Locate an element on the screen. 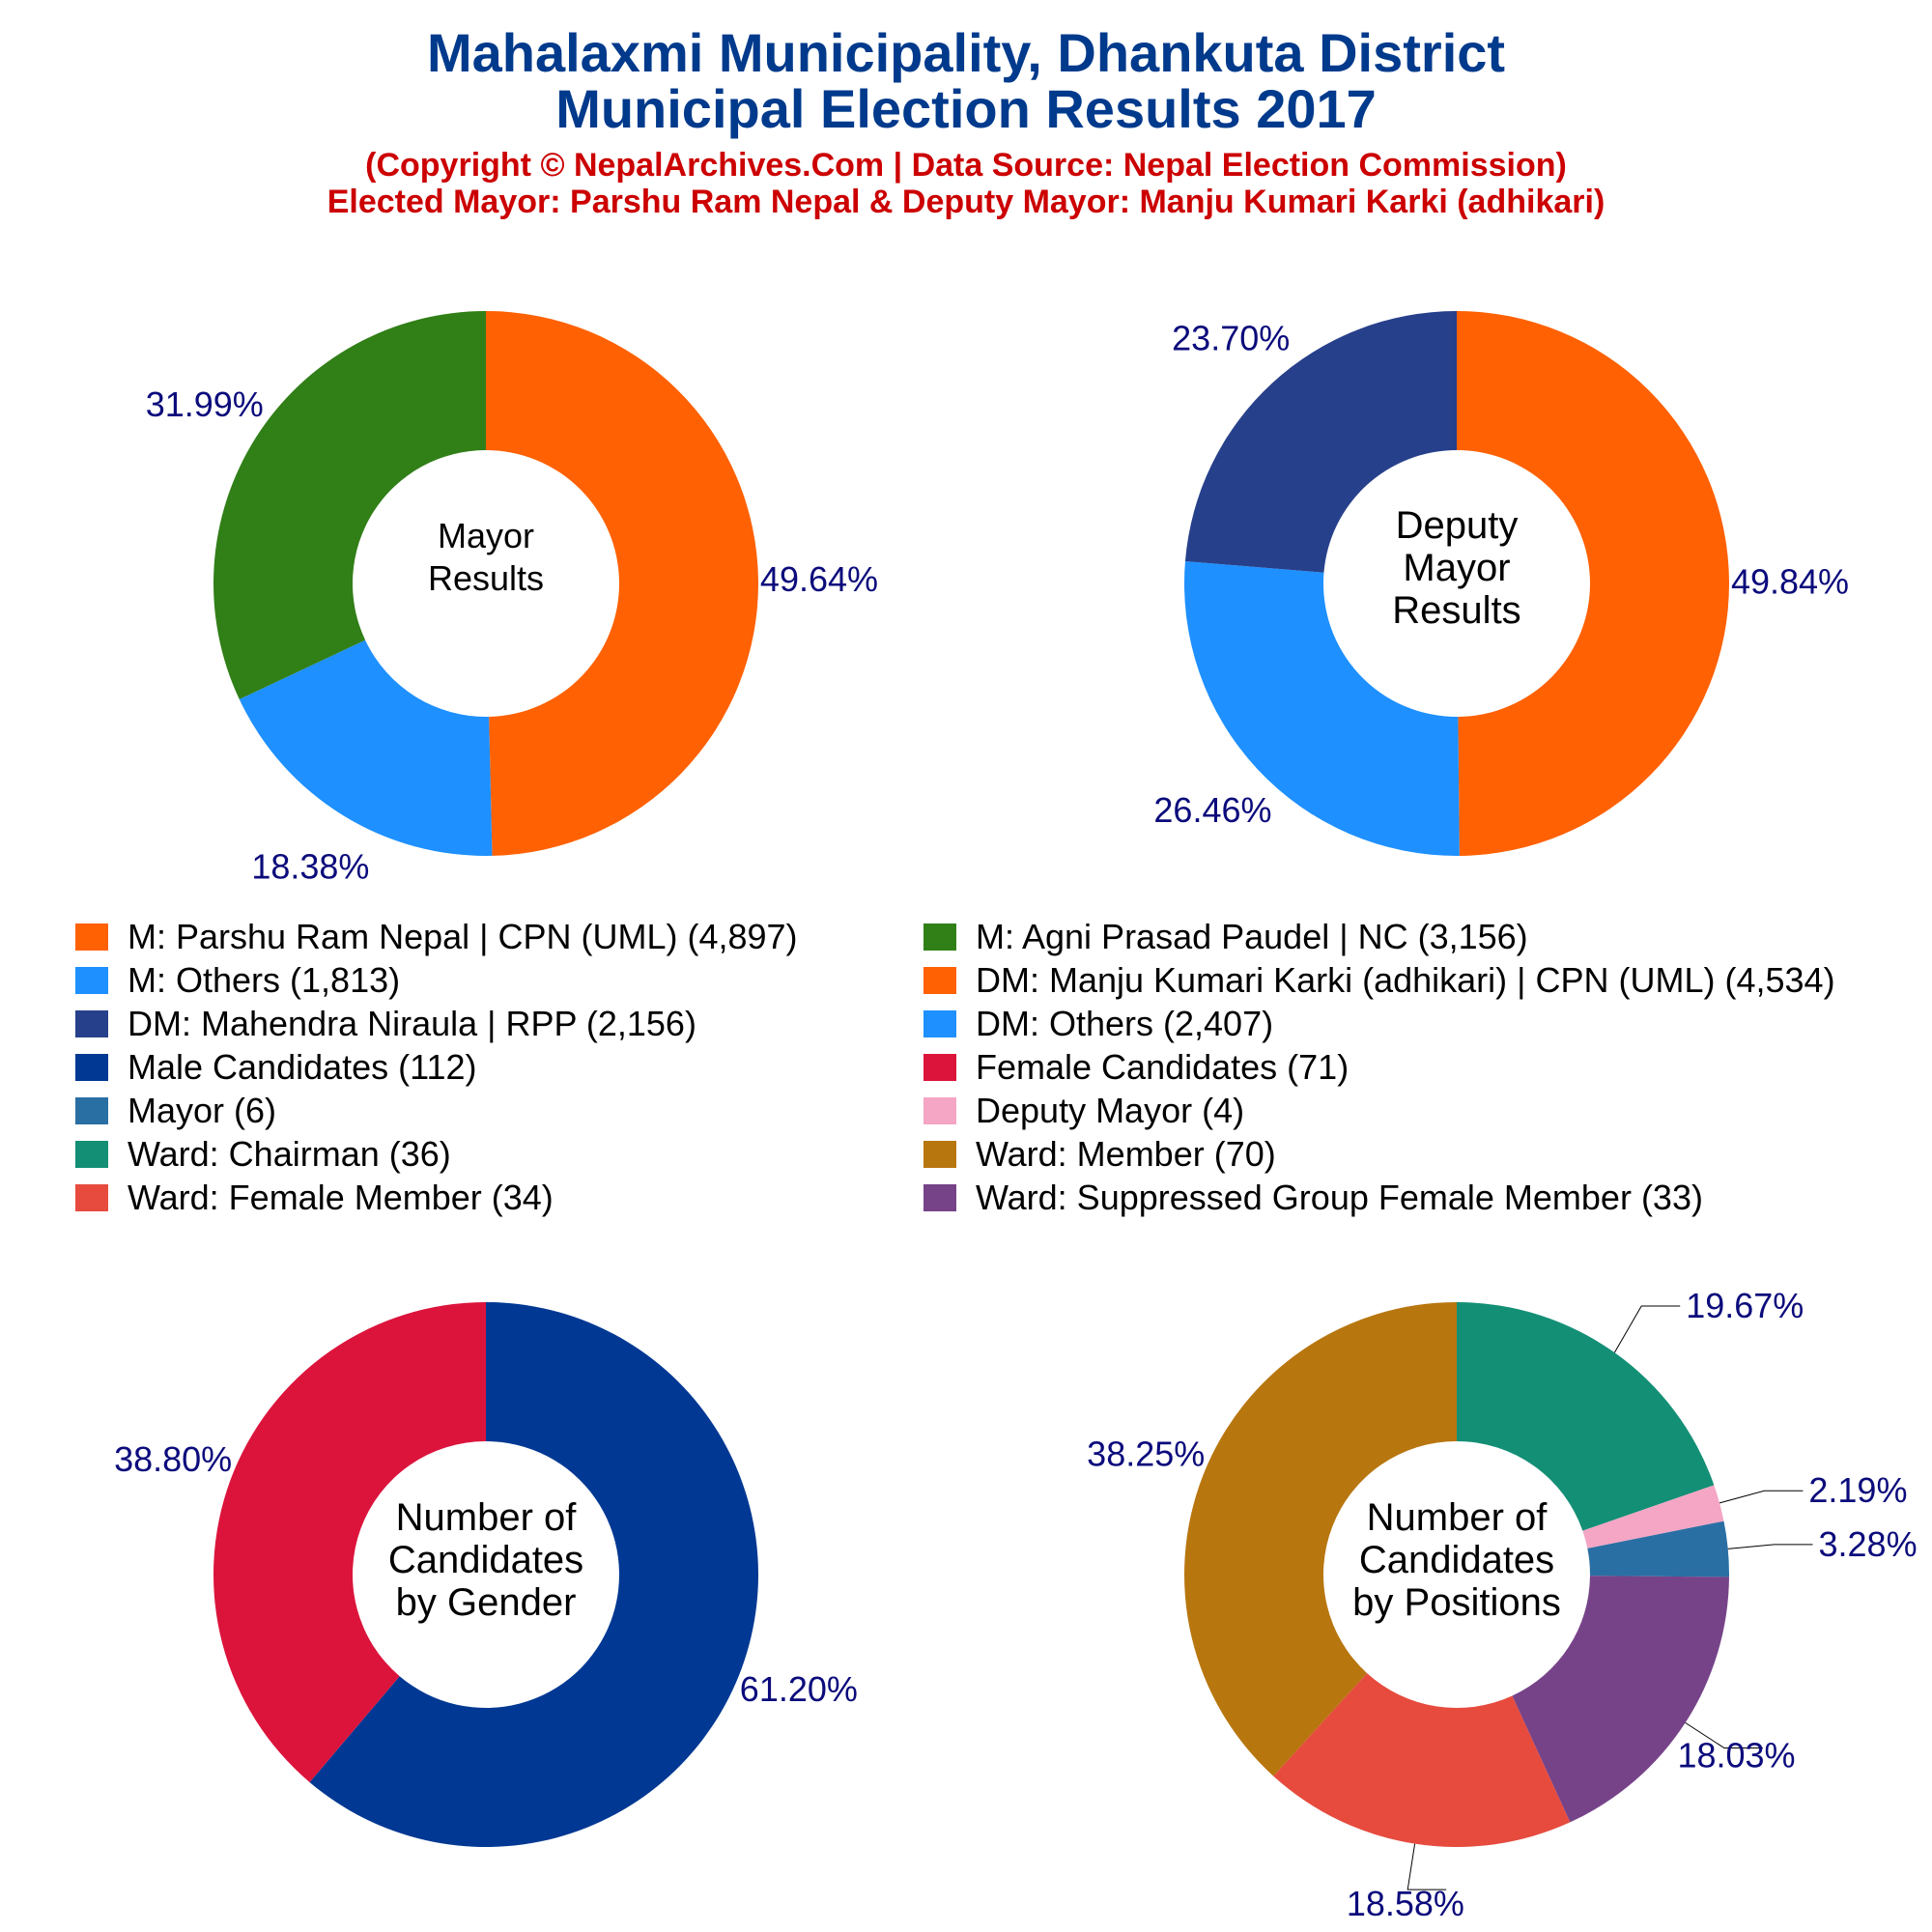 This screenshot has width=1932, height=1932. slice-percent-label: 2.19% is located at coordinates (1857, 1490).